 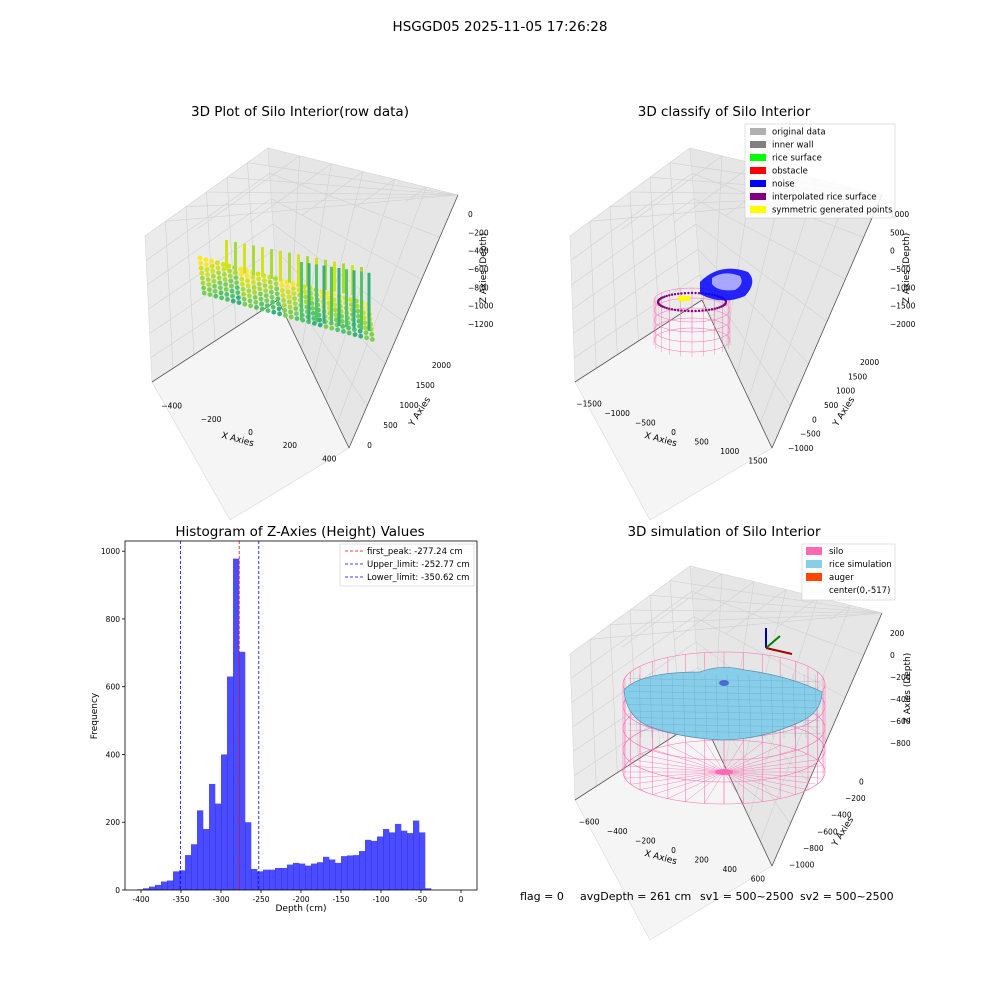 I want to click on classify-z-tick: 1000, so click(x=899, y=214).